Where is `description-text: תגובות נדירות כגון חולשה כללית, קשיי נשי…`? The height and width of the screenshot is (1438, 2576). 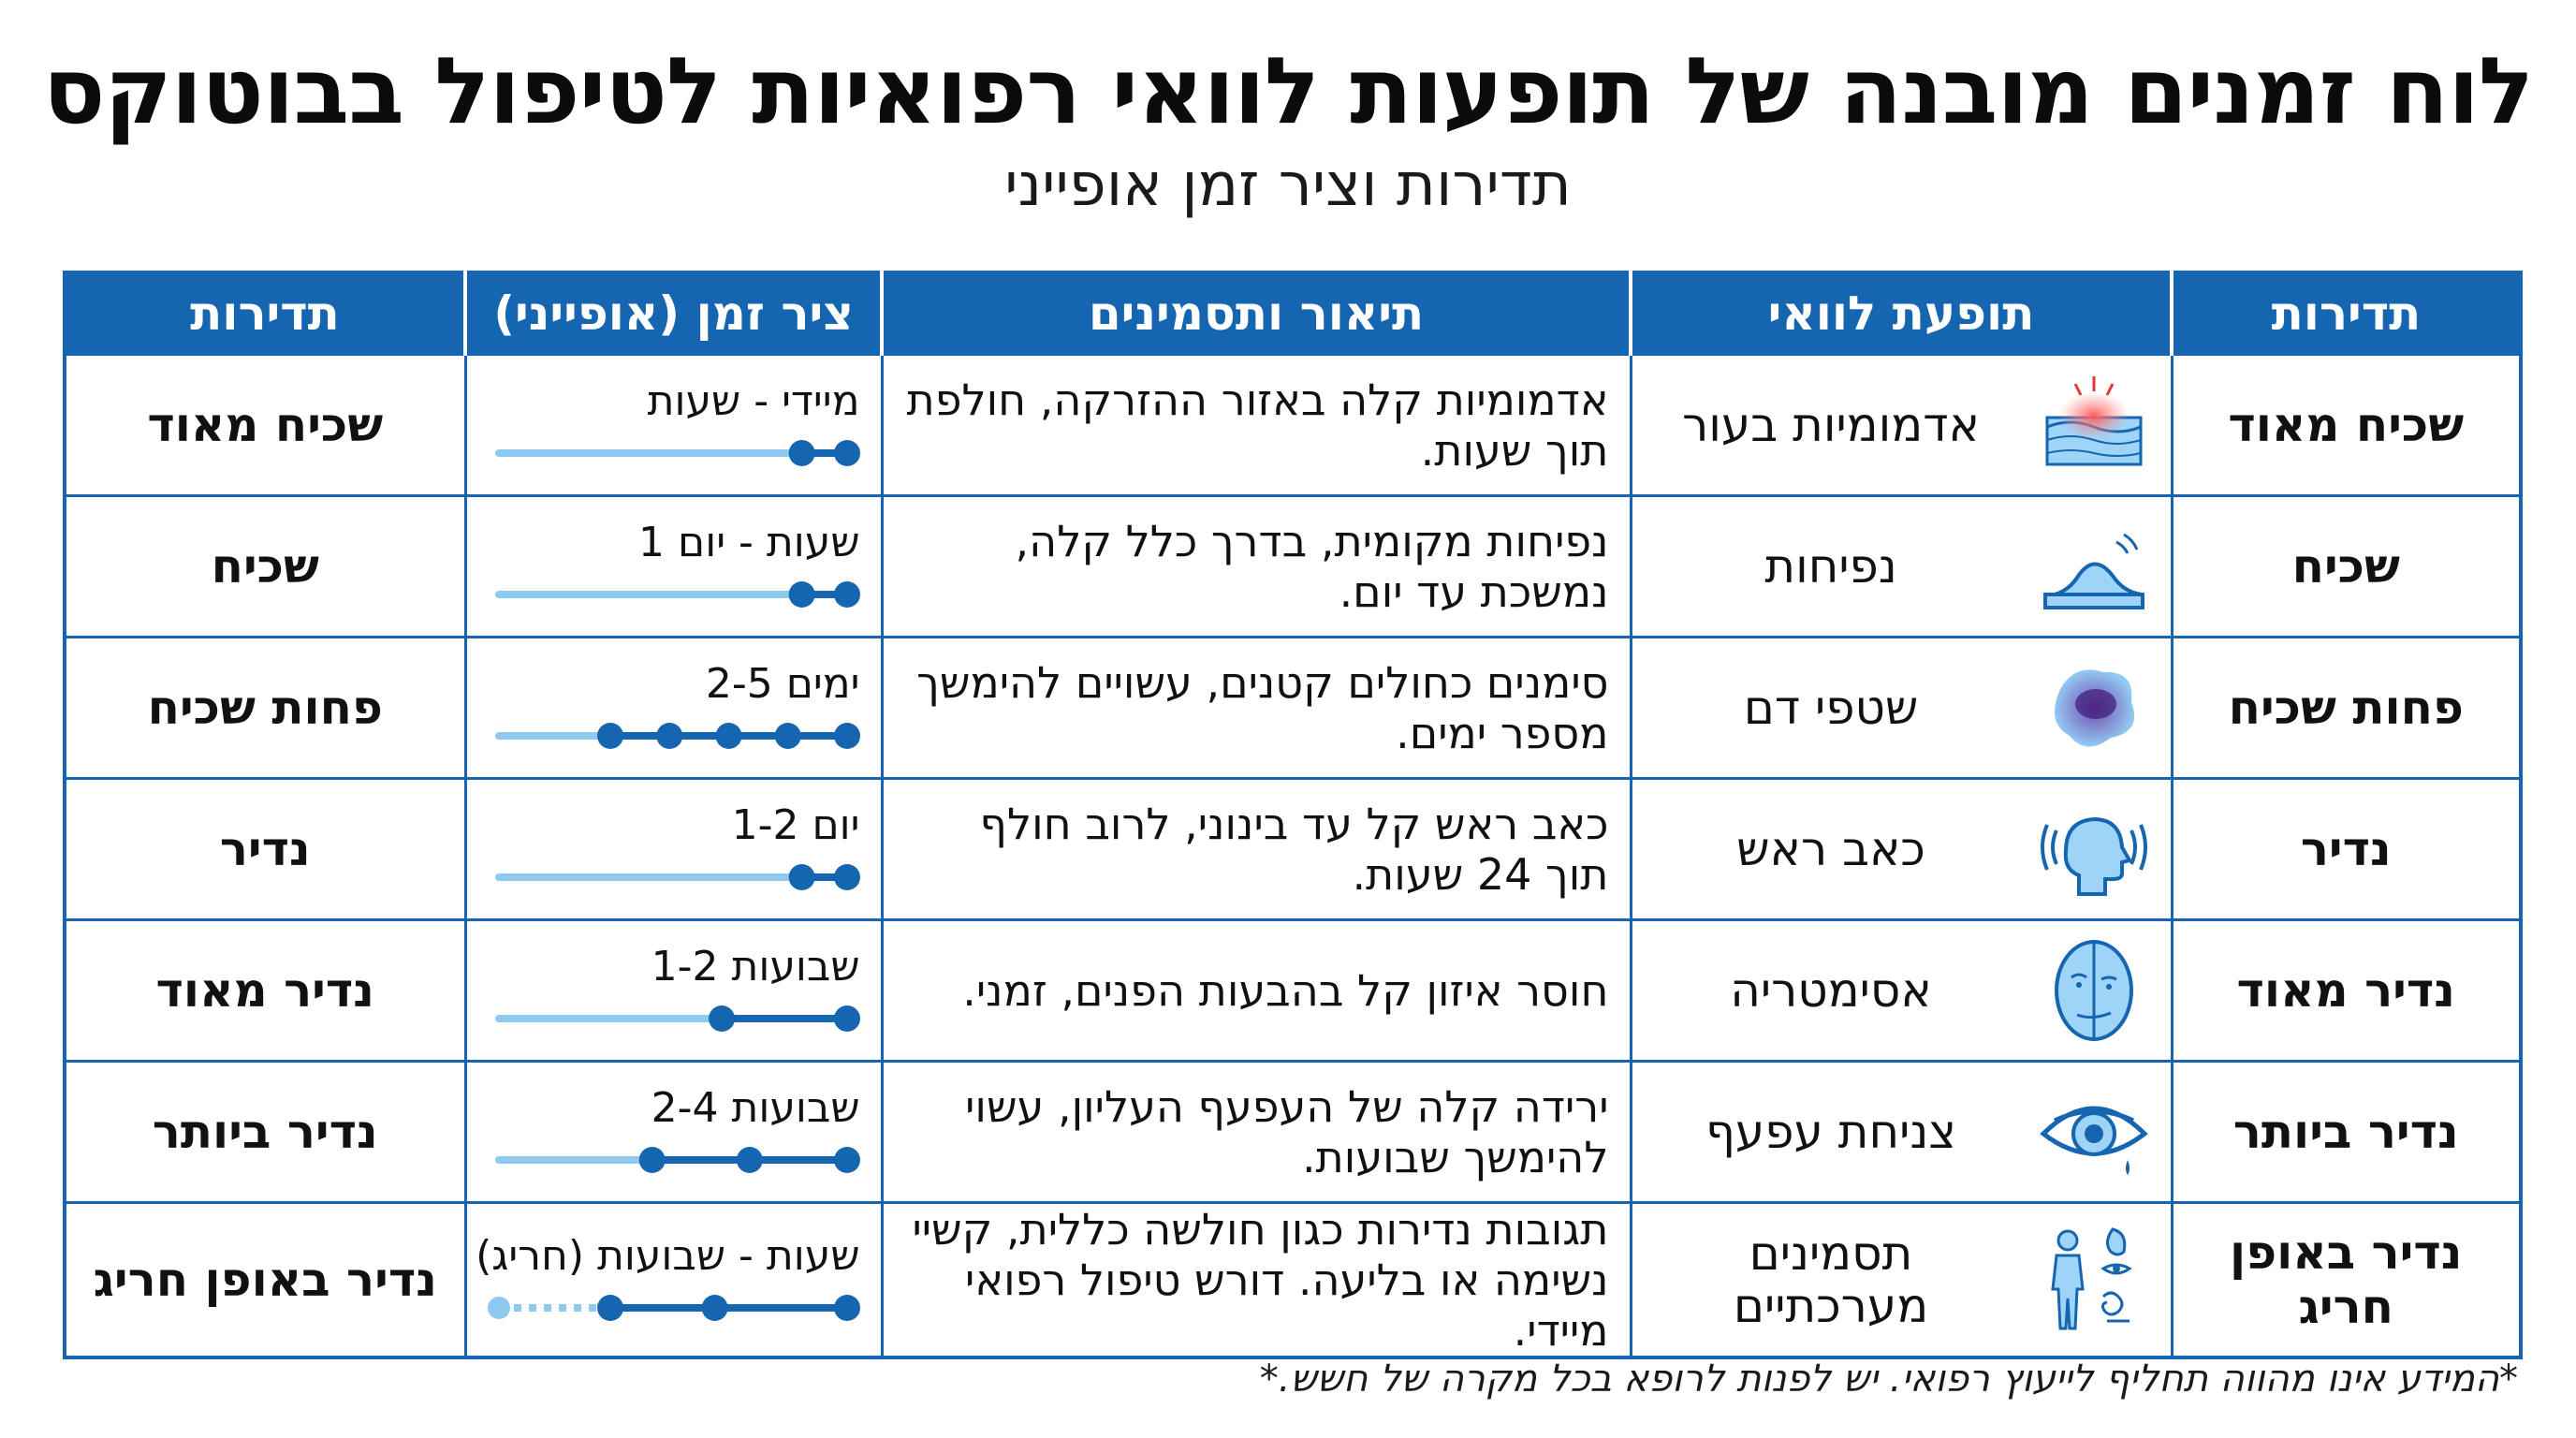
description-text: תגובות נדירות כגון חולשה כללית, קשיי נשי… is located at coordinates (1260, 1280).